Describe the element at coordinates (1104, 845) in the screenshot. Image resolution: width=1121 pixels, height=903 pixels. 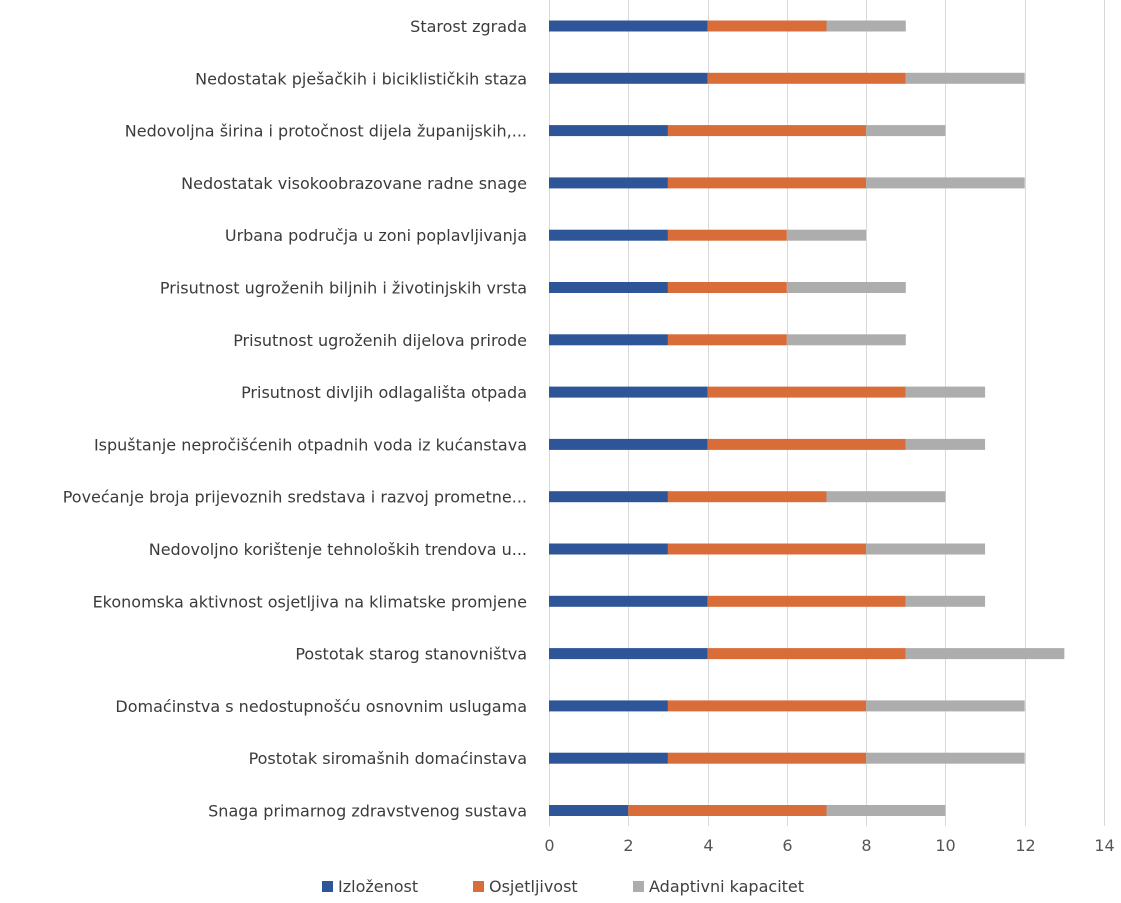
I see `x-tick-label: 14` at that location.